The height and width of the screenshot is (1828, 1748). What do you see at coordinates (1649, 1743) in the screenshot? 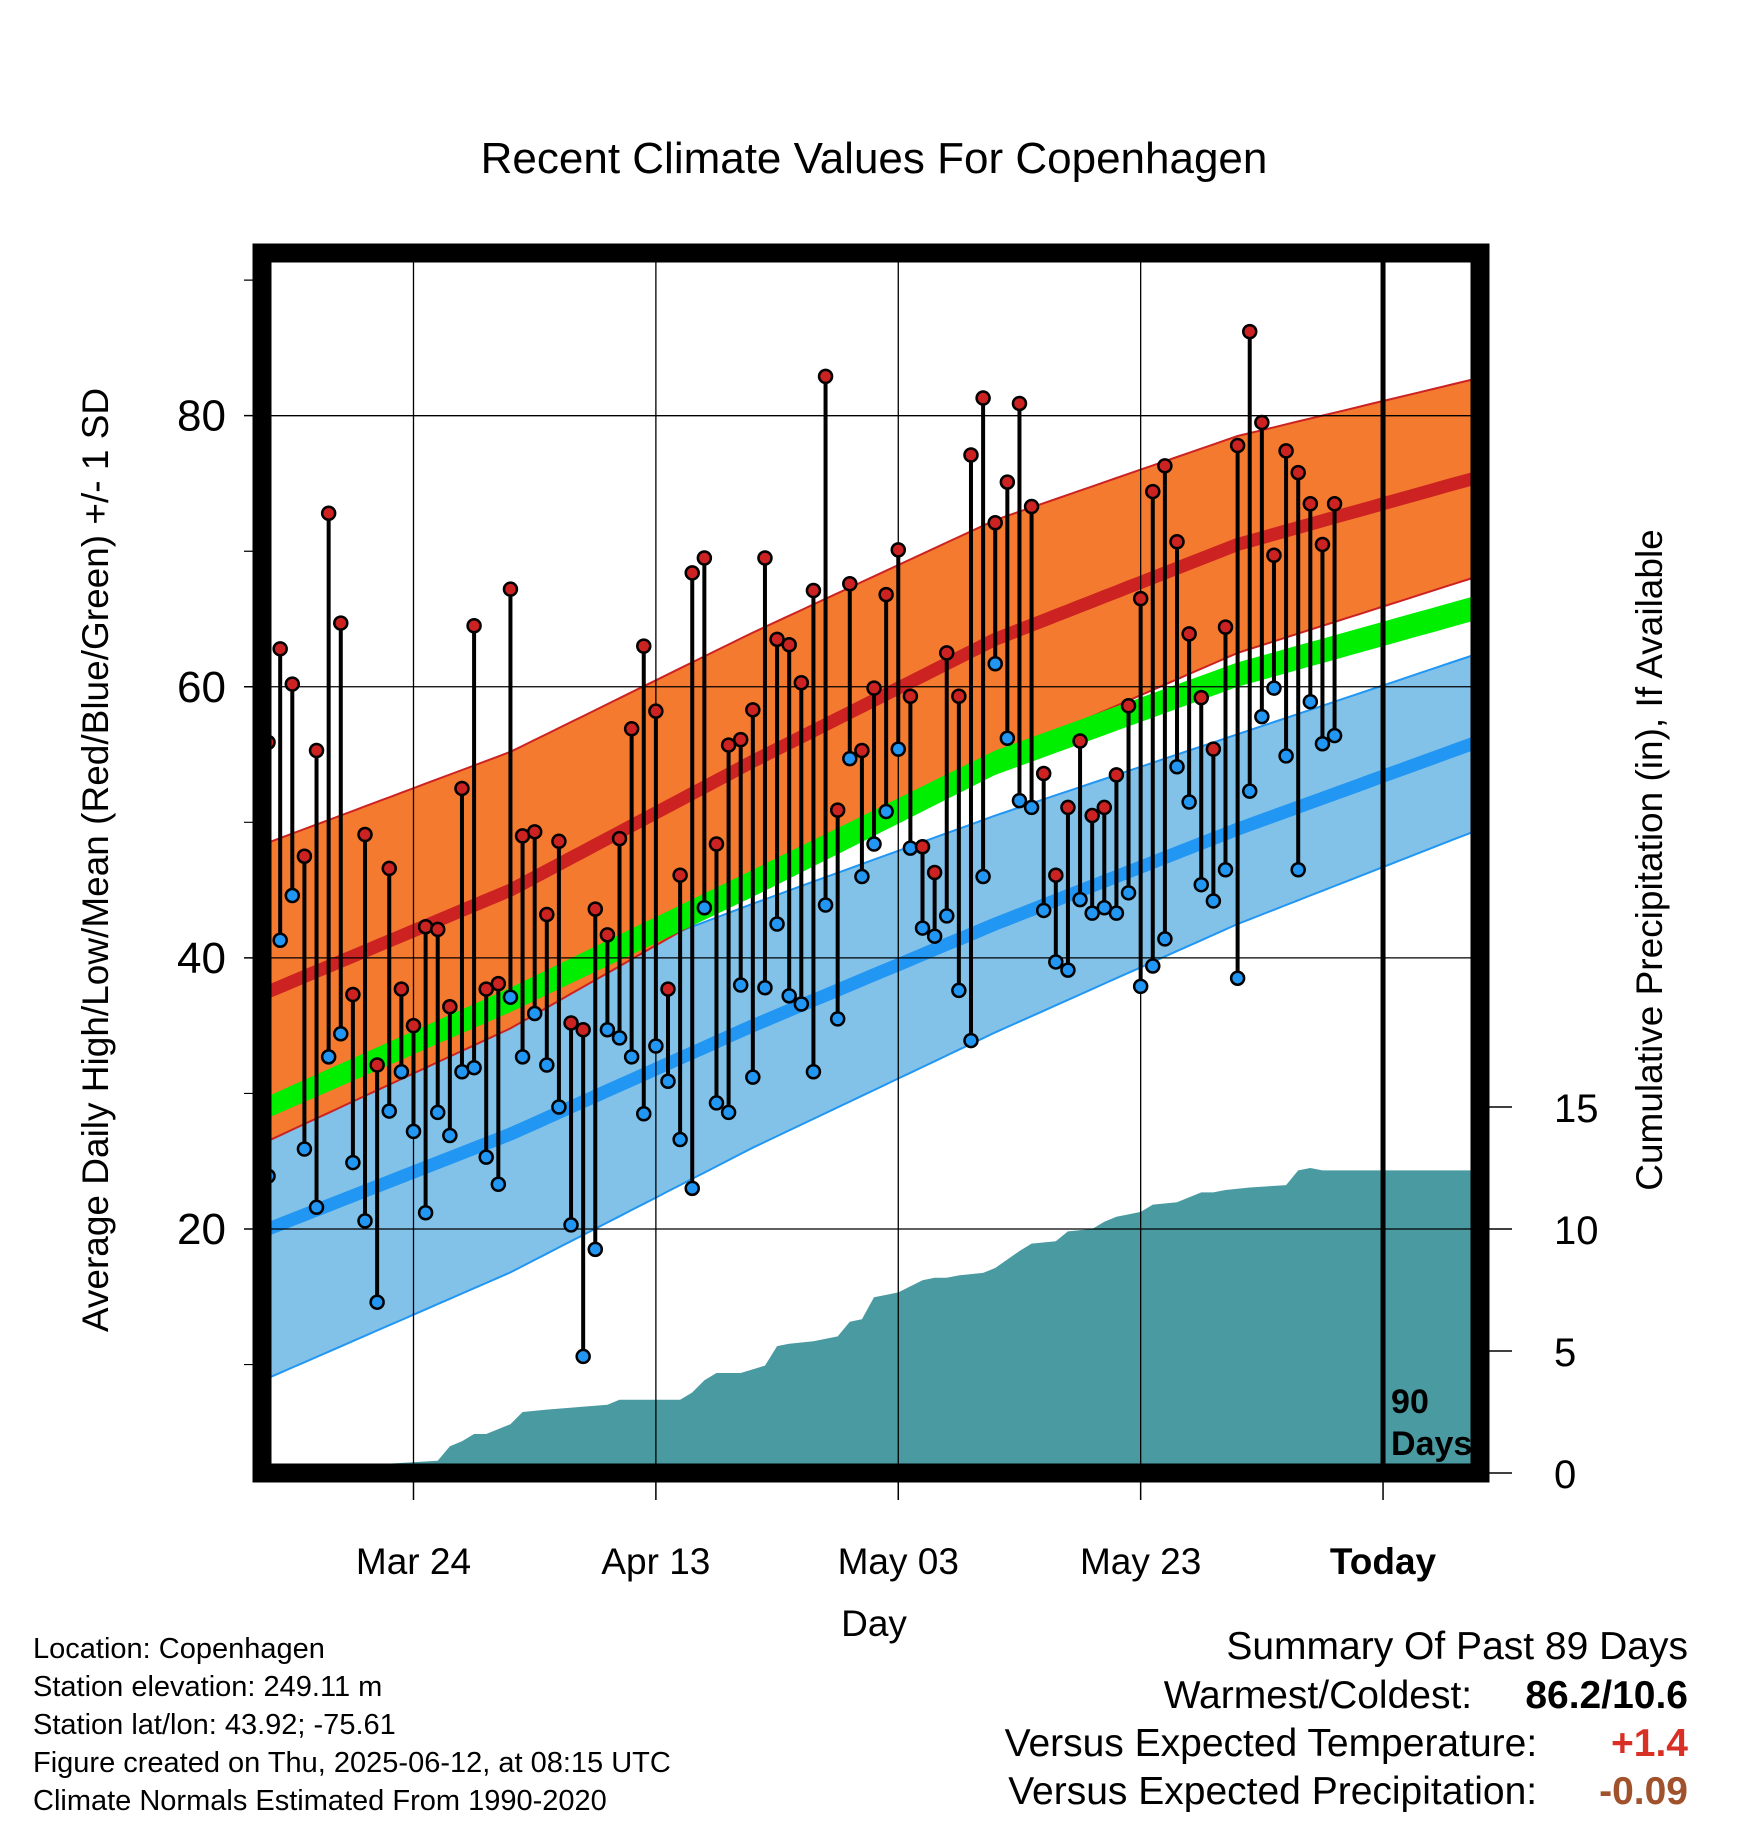
I see `temp-departure-value: +1.4` at bounding box center [1649, 1743].